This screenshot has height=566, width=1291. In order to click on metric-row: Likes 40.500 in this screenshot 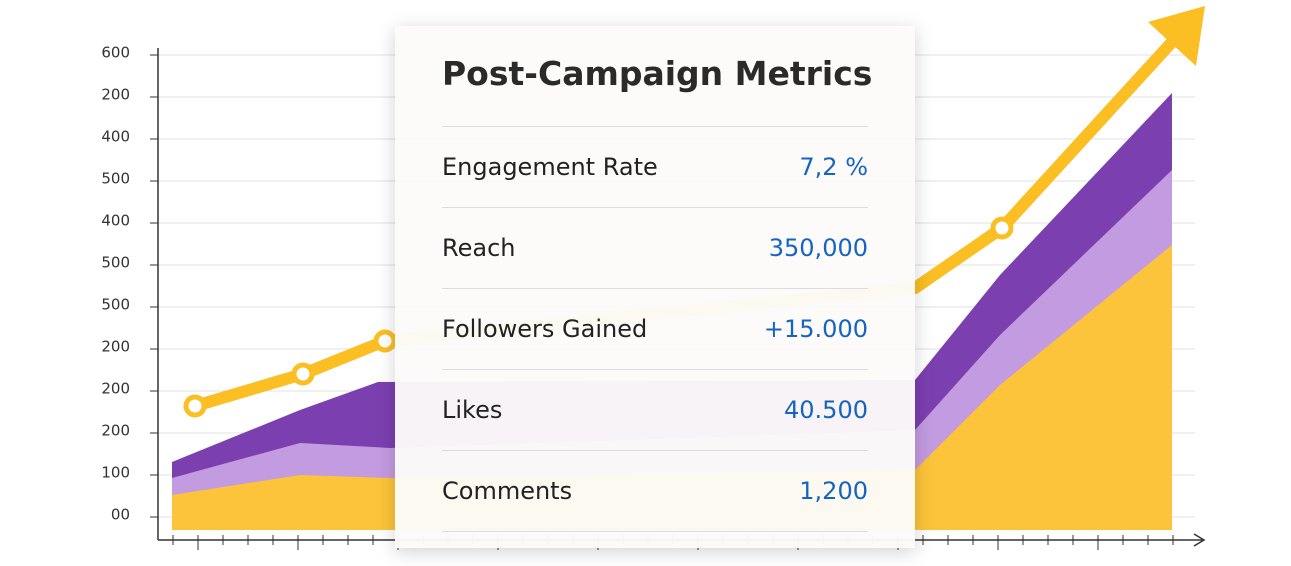, I will do `click(655, 410)`.